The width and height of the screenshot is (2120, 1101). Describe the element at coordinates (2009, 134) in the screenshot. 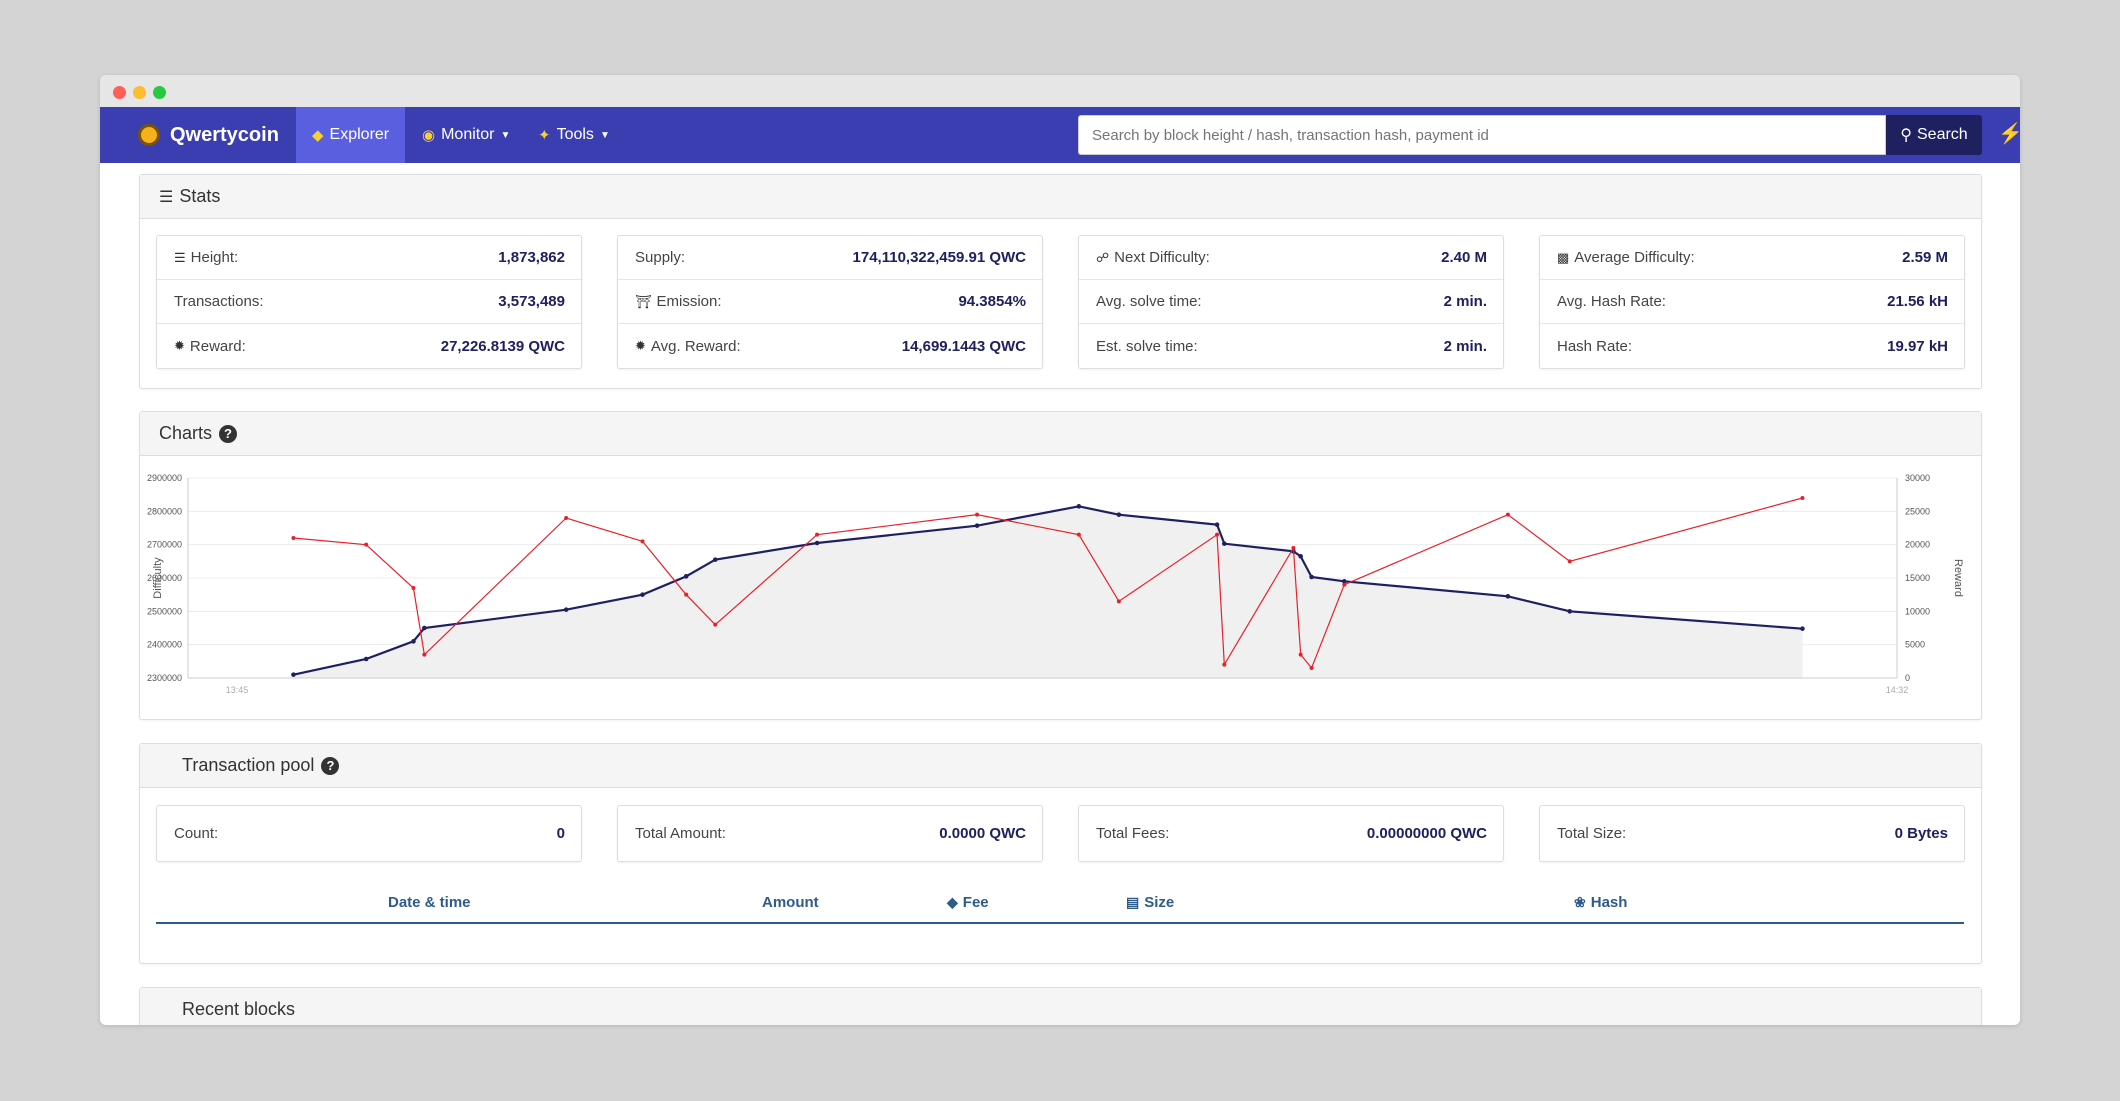

I see `lightning-icon: ⚡` at that location.